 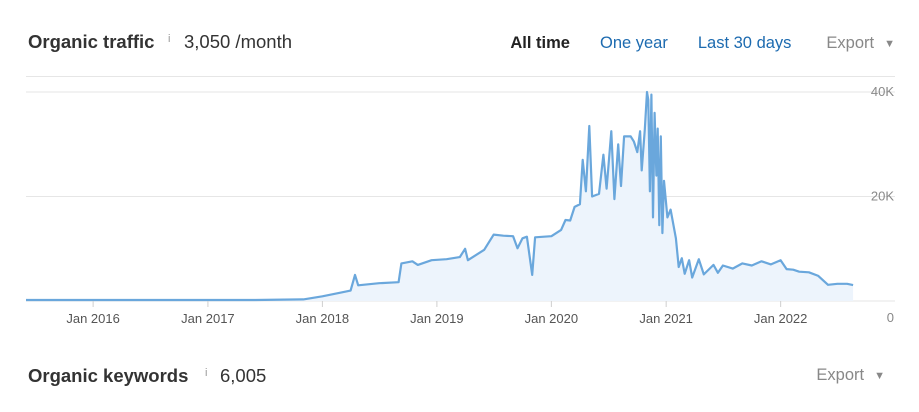 What do you see at coordinates (633, 43) in the screenshot?
I see `tab-one-year: One year` at bounding box center [633, 43].